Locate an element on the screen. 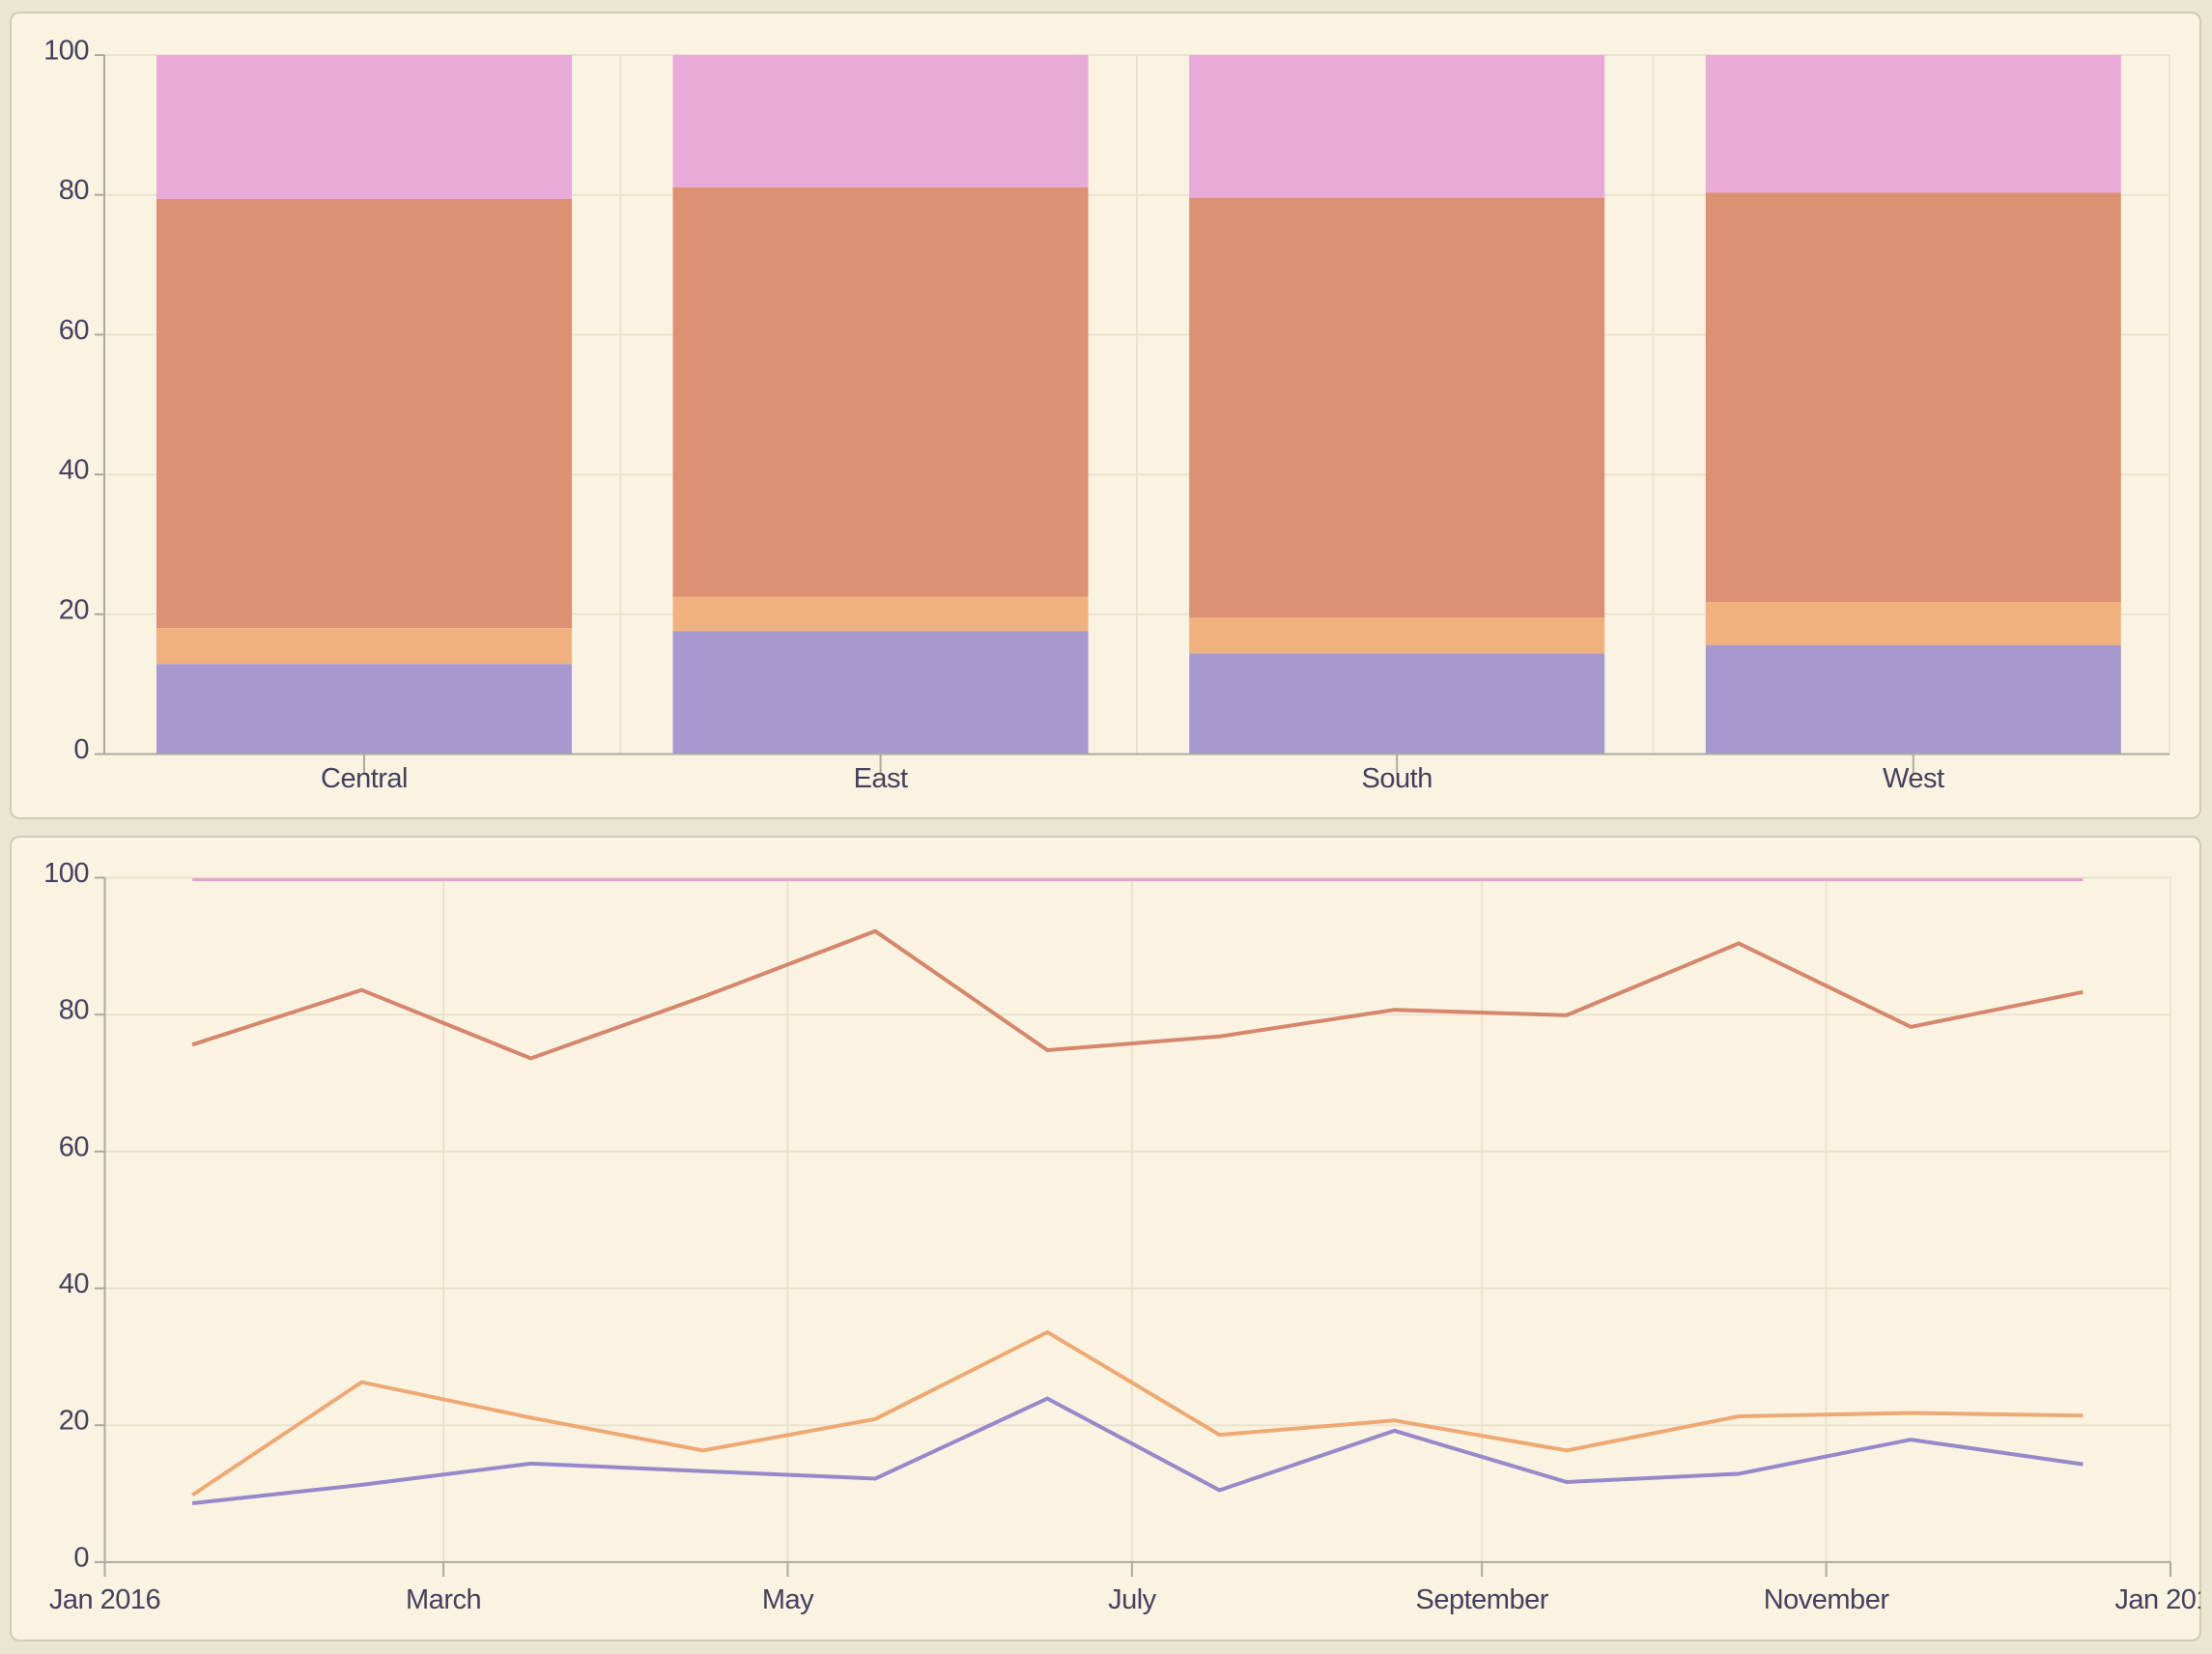  svg-text: Jan 2017 is located at coordinates (2163, 1599).